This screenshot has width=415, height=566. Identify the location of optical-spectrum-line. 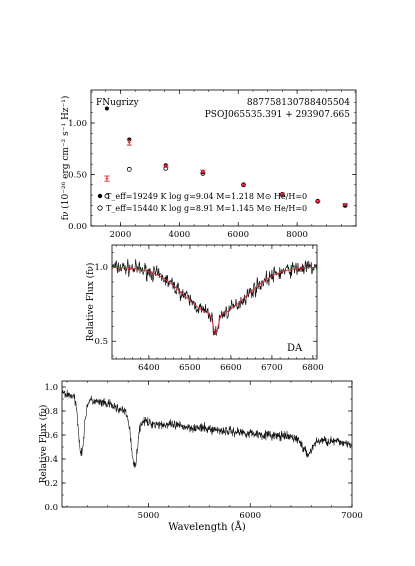
(207, 429).